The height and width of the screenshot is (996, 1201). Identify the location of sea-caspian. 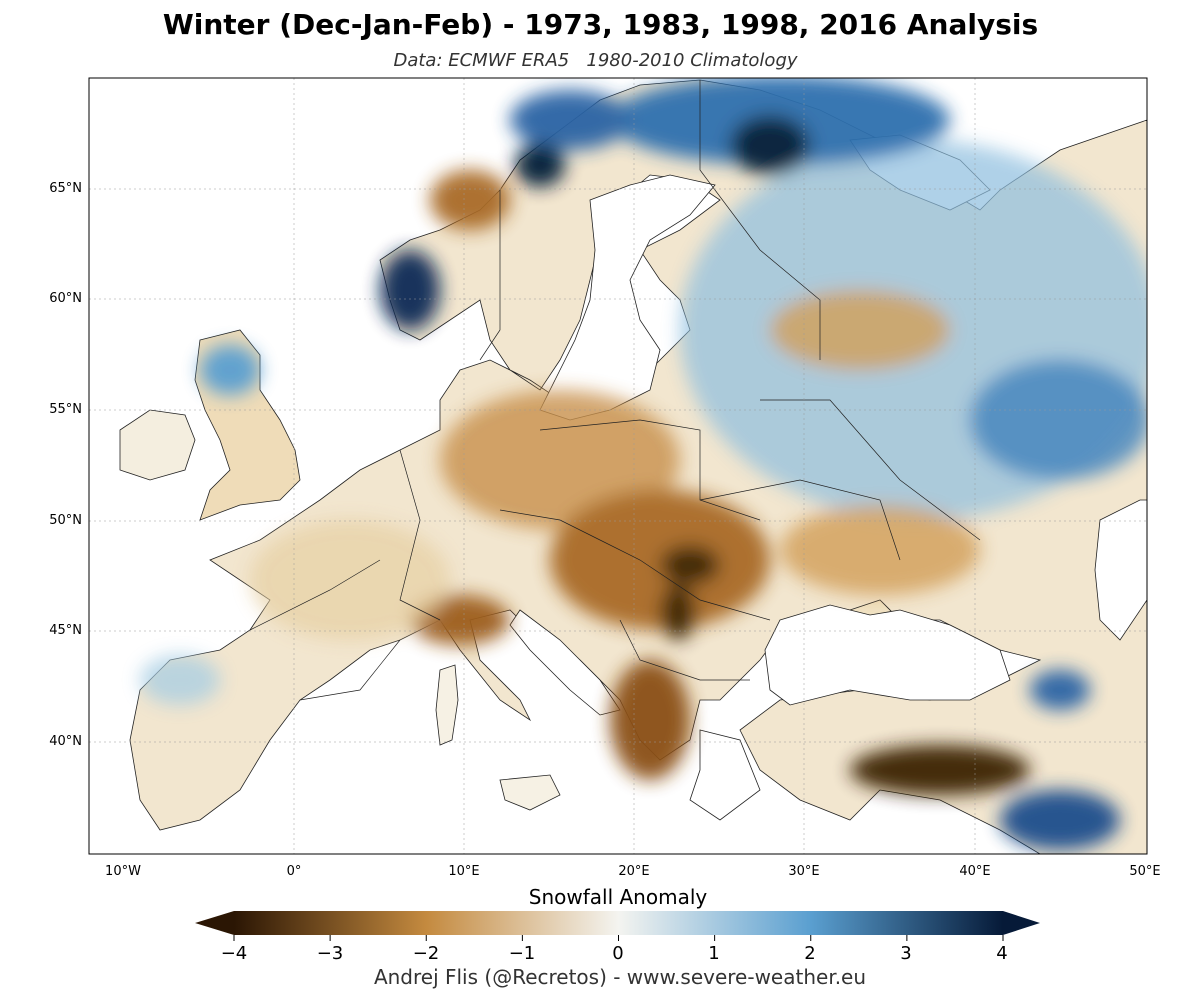
(1120, 570).